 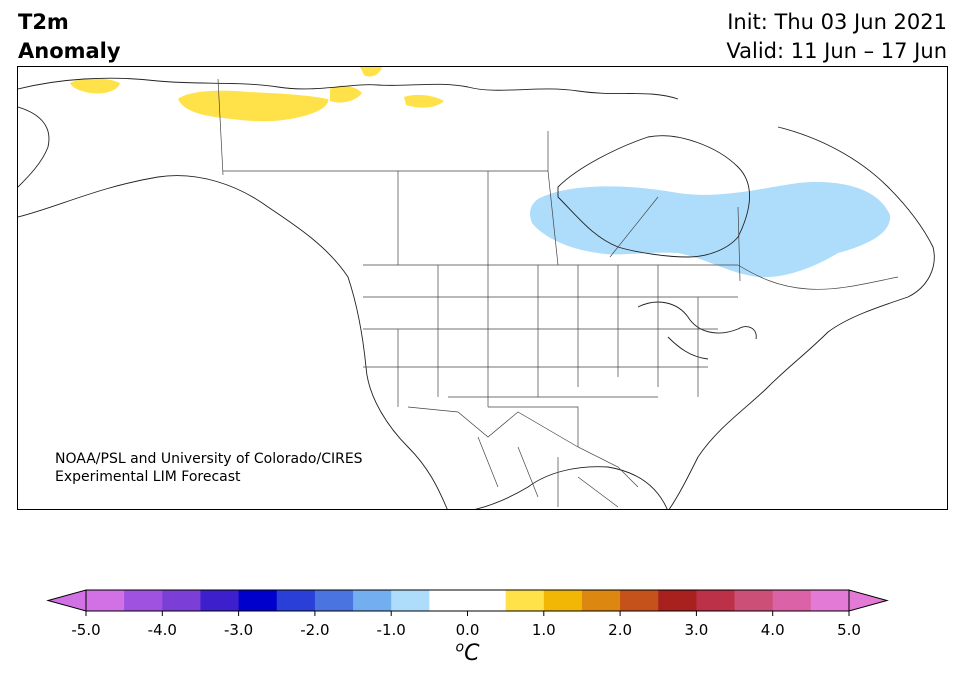 I want to click on warm-anomaly-regions, so click(x=257, y=94).